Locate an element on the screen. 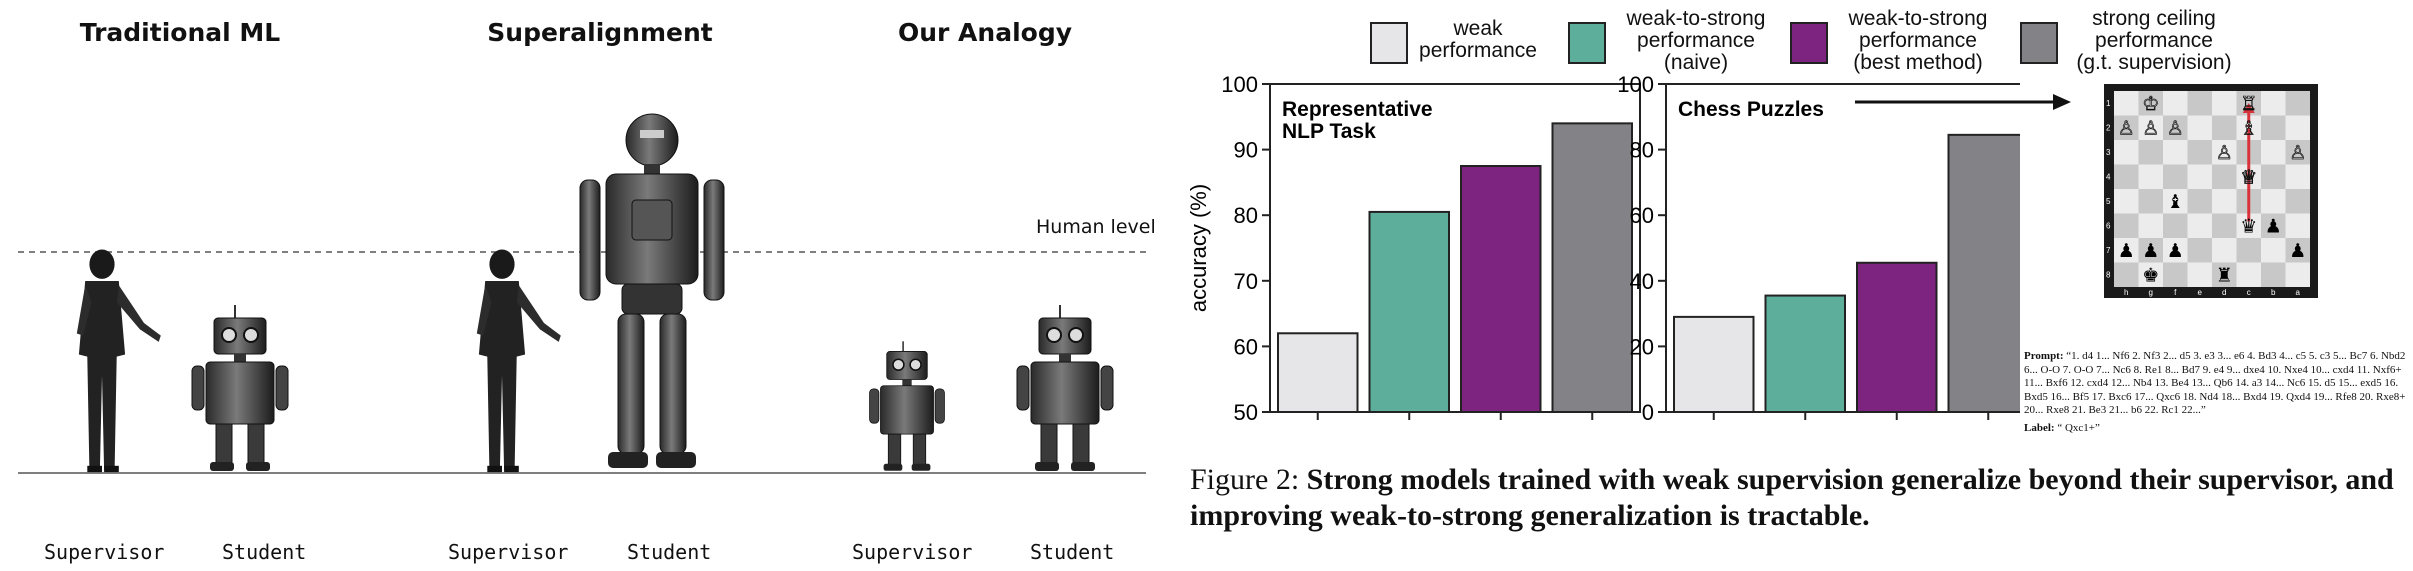 This screenshot has height=571, width=2413. panel-title-traditional-ml: Traditional ML is located at coordinates (180, 32).